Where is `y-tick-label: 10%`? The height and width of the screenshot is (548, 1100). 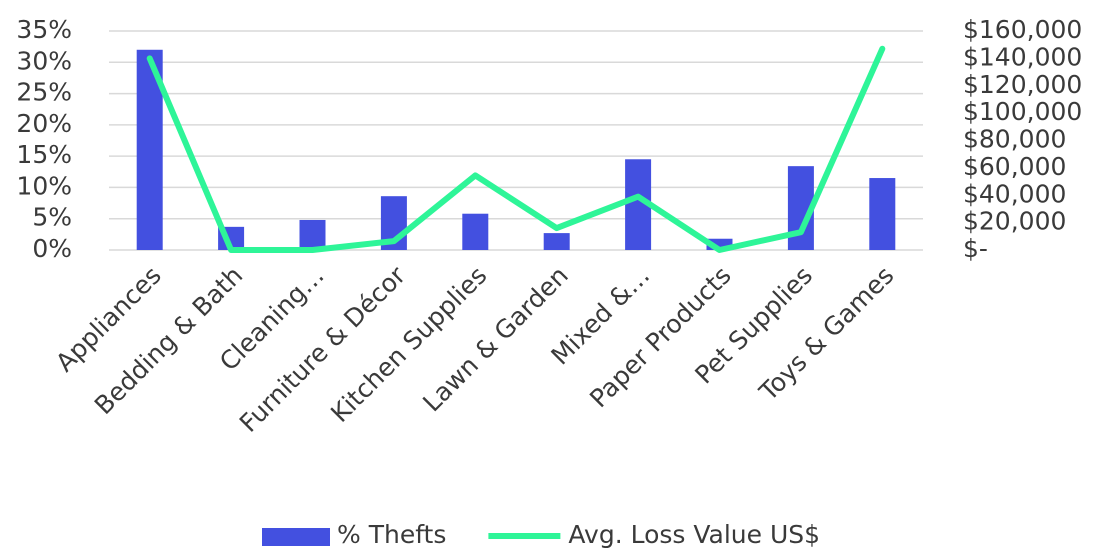 y-tick-label: 10% is located at coordinates (44, 185).